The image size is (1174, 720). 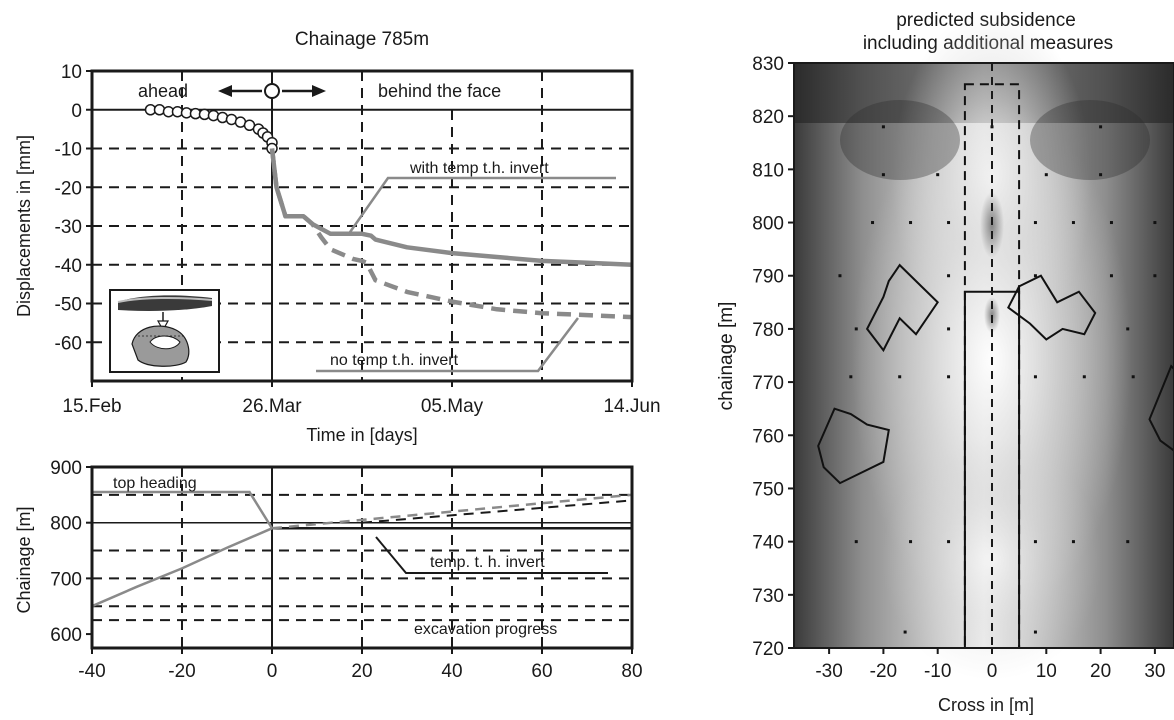 What do you see at coordinates (71, 72) in the screenshot?
I see `chart1-ytick-label: 10` at bounding box center [71, 72].